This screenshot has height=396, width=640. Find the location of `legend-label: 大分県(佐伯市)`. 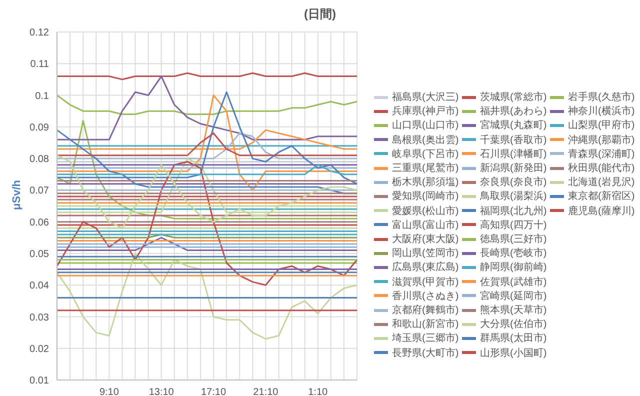

legend-label: 大分県(佐伯市) is located at coordinates (513, 325).